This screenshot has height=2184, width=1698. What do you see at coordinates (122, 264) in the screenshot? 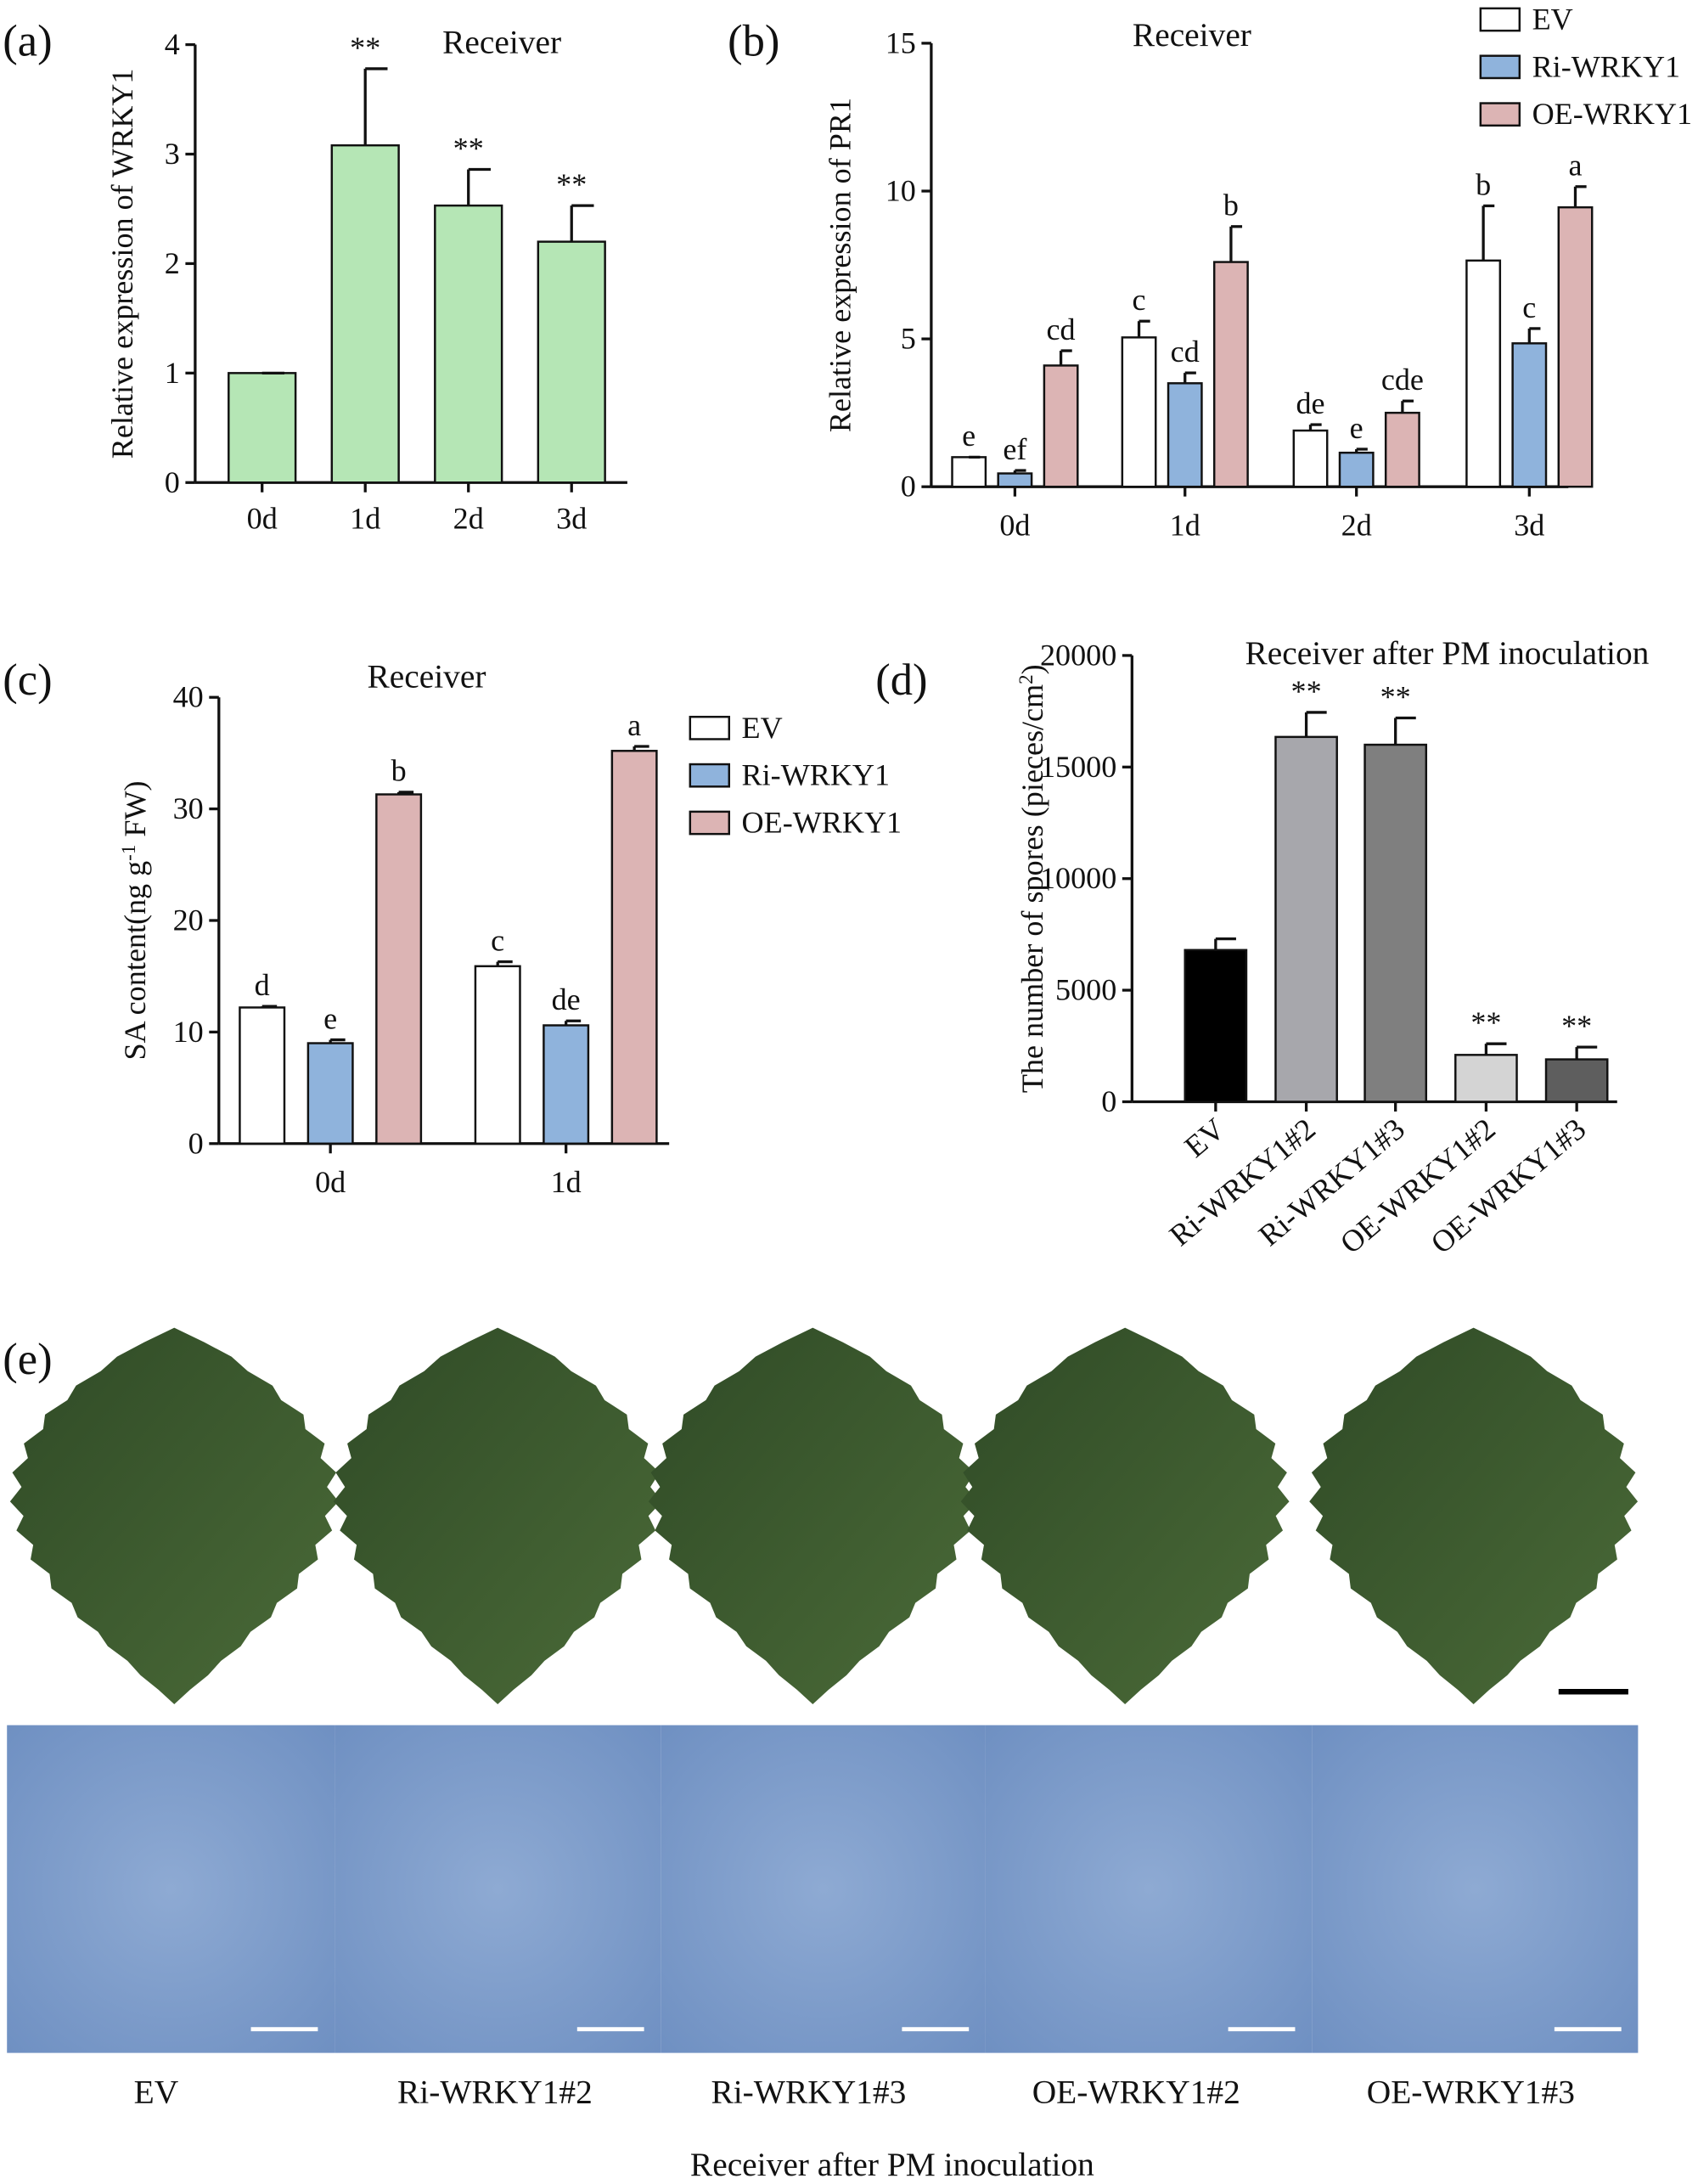
I see `y-axis-label: Relative expression of WRKY1` at bounding box center [122, 264].